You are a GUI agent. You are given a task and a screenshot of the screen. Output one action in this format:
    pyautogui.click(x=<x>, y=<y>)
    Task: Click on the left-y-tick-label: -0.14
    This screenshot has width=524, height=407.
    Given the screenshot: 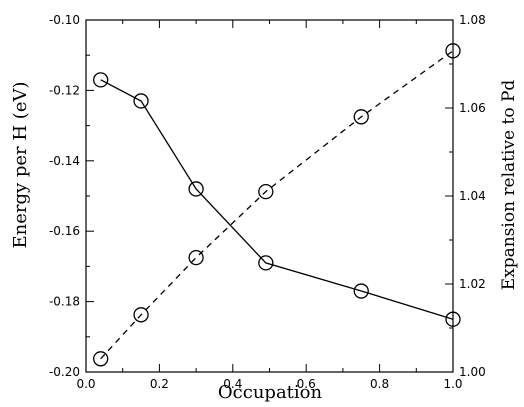 What is the action you would take?
    pyautogui.click(x=64, y=161)
    